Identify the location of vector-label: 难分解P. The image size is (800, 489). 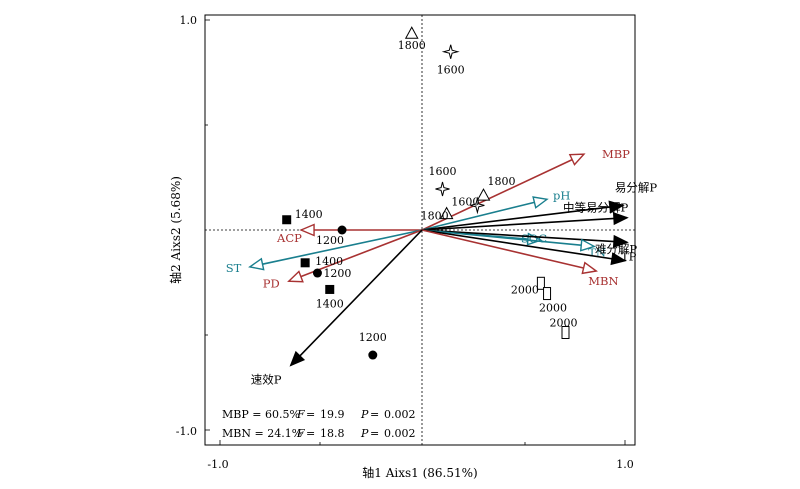
(616, 249).